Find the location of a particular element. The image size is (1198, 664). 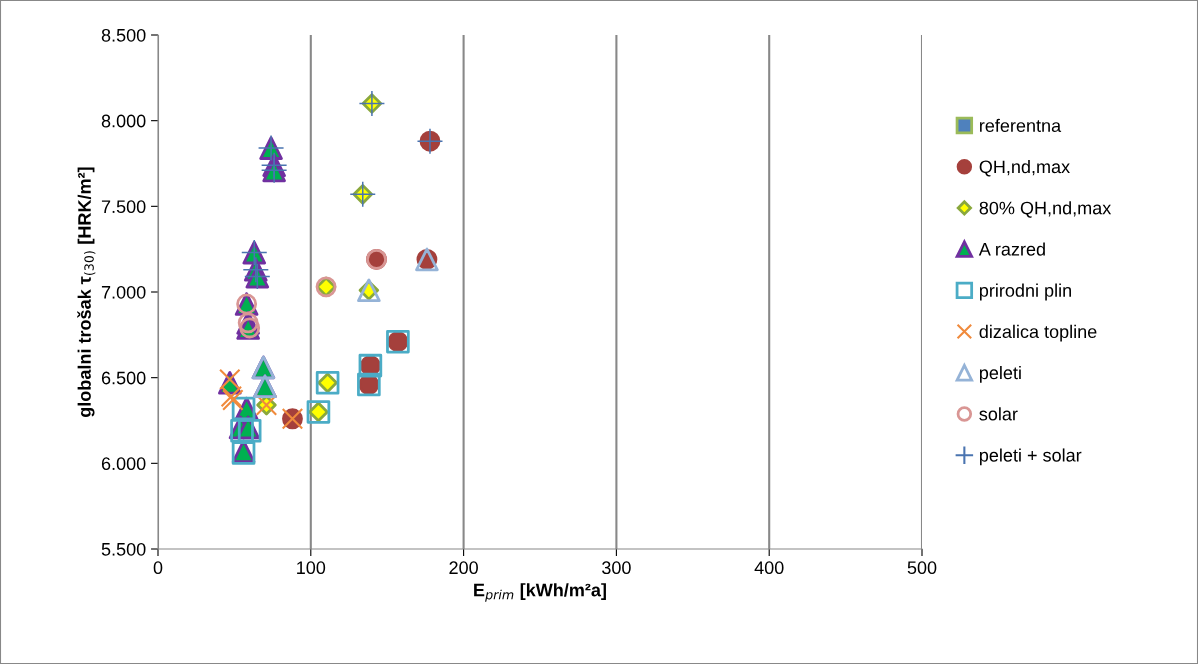

legend-label: referentna is located at coordinates (1021, 125).